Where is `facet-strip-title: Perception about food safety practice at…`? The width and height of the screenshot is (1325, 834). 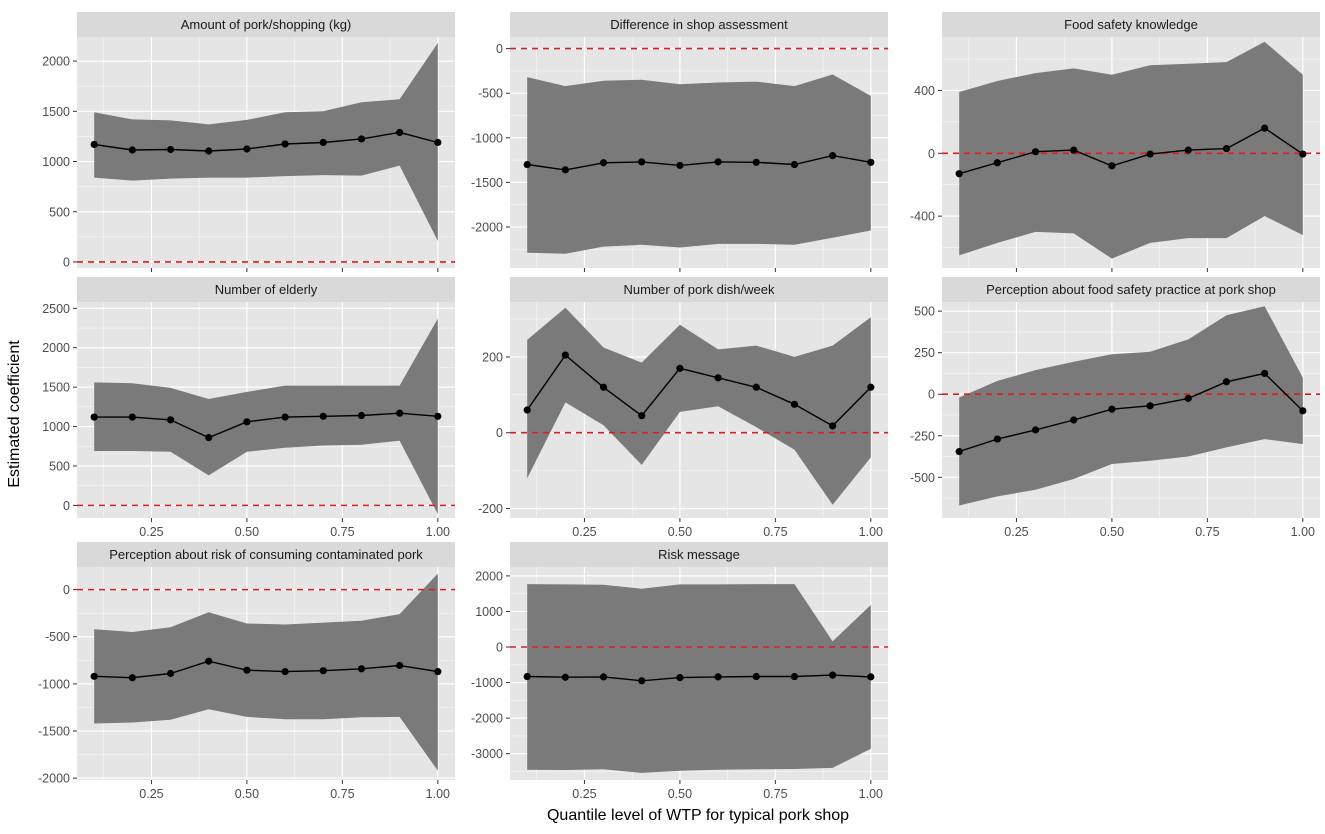
facet-strip-title: Perception about food safety practice at… is located at coordinates (1131, 289).